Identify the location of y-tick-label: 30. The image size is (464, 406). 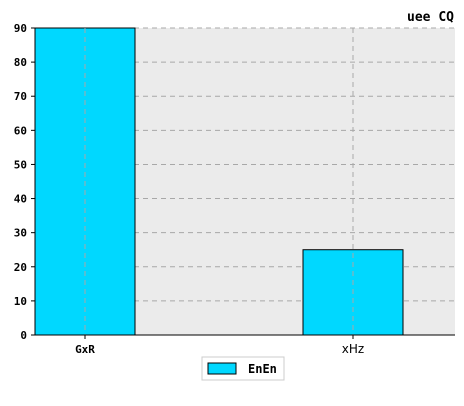
(20, 233).